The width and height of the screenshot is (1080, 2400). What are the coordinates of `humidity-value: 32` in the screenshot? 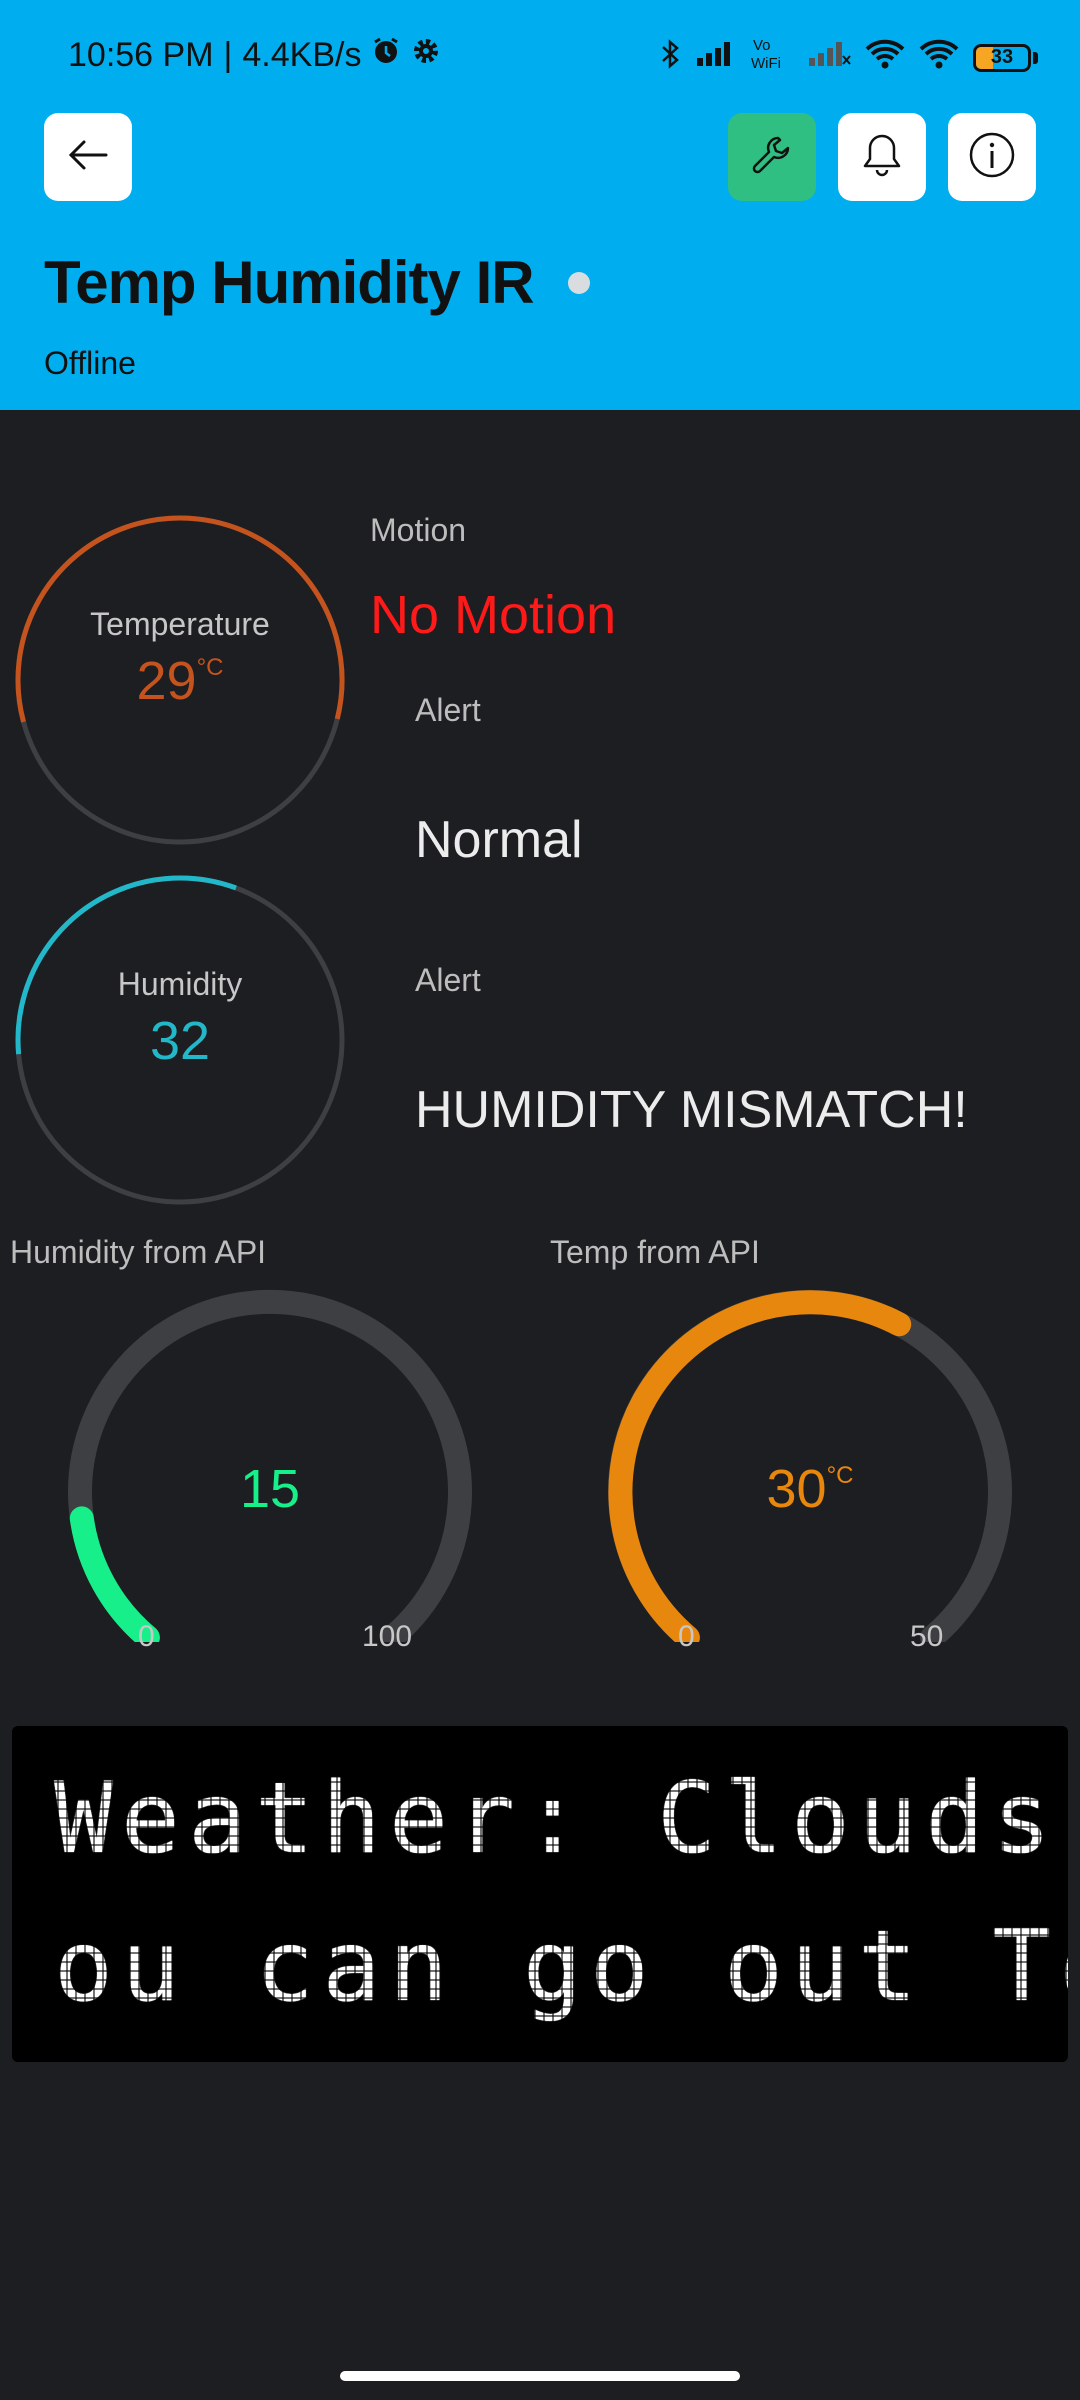 It's located at (180, 1041).